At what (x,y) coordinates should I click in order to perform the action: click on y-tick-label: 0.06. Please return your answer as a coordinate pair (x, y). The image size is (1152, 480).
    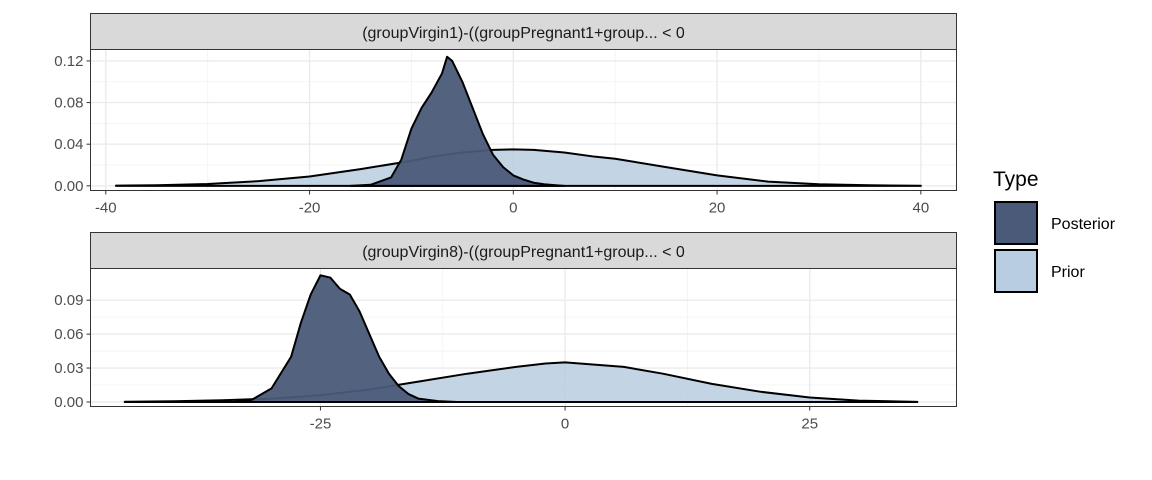
    Looking at the image, I should click on (68, 334).